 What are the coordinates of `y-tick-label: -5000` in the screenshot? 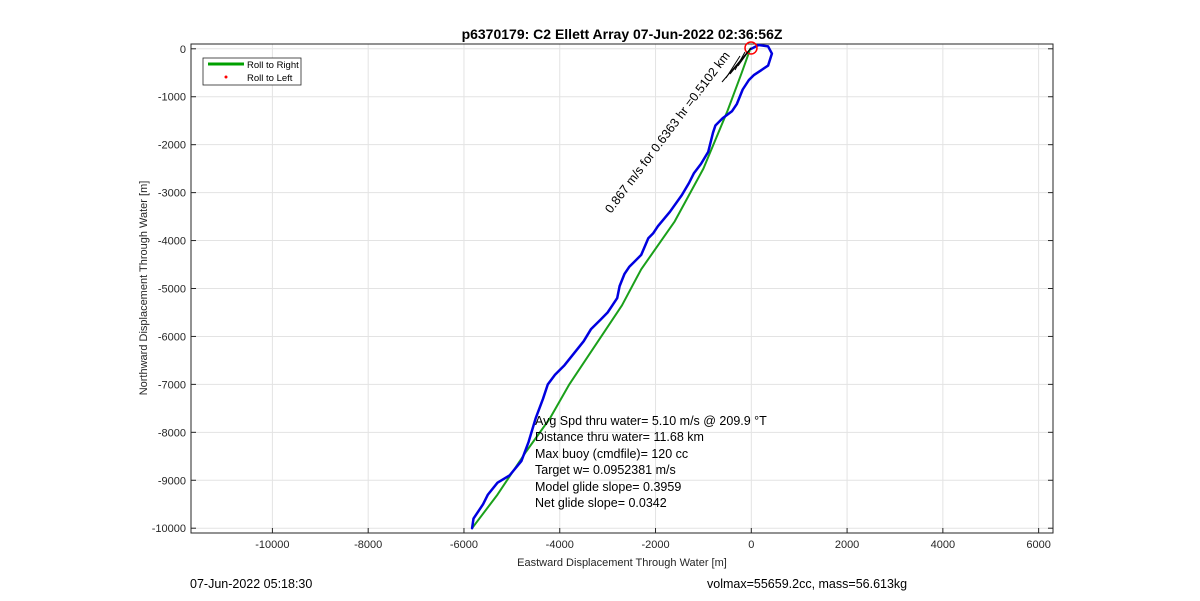 It's located at (172, 290).